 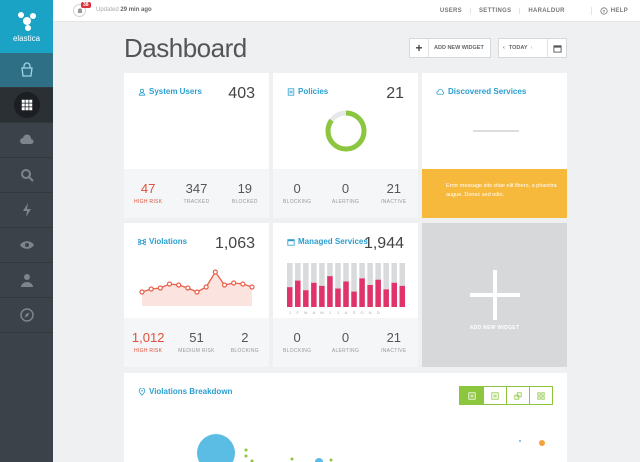 What do you see at coordinates (246, 456) in the screenshot?
I see `bubble` at bounding box center [246, 456].